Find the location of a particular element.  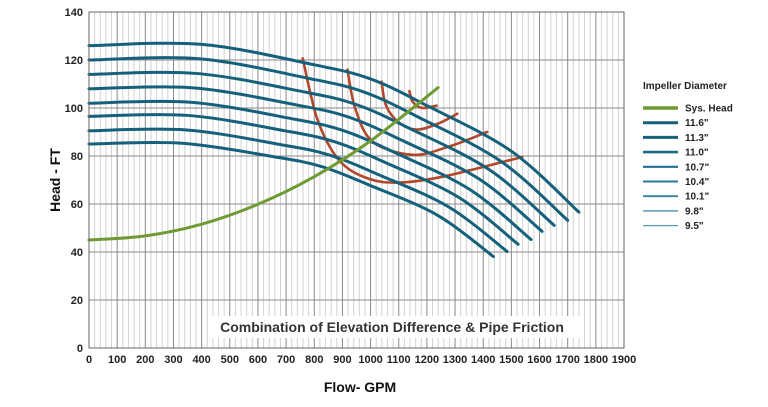

legend-label: 11.6" is located at coordinates (697, 123).